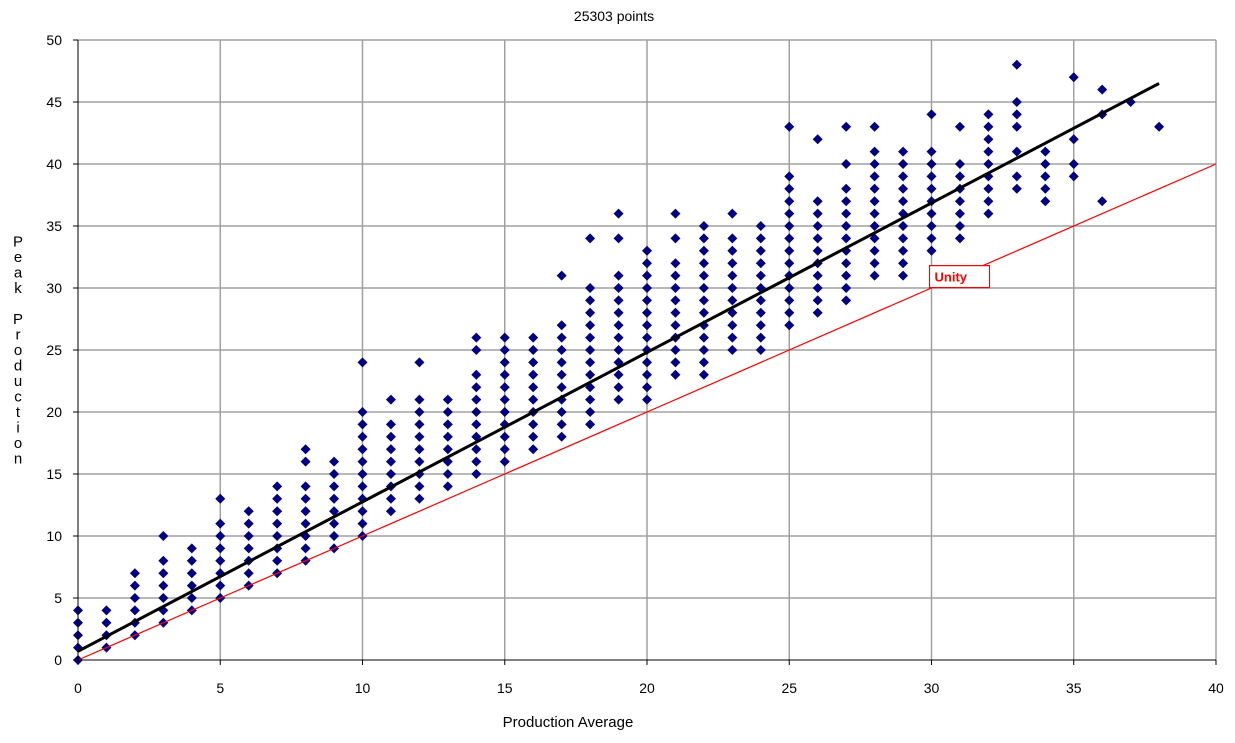  I want to click on x-tick-label: 5, so click(220, 688).